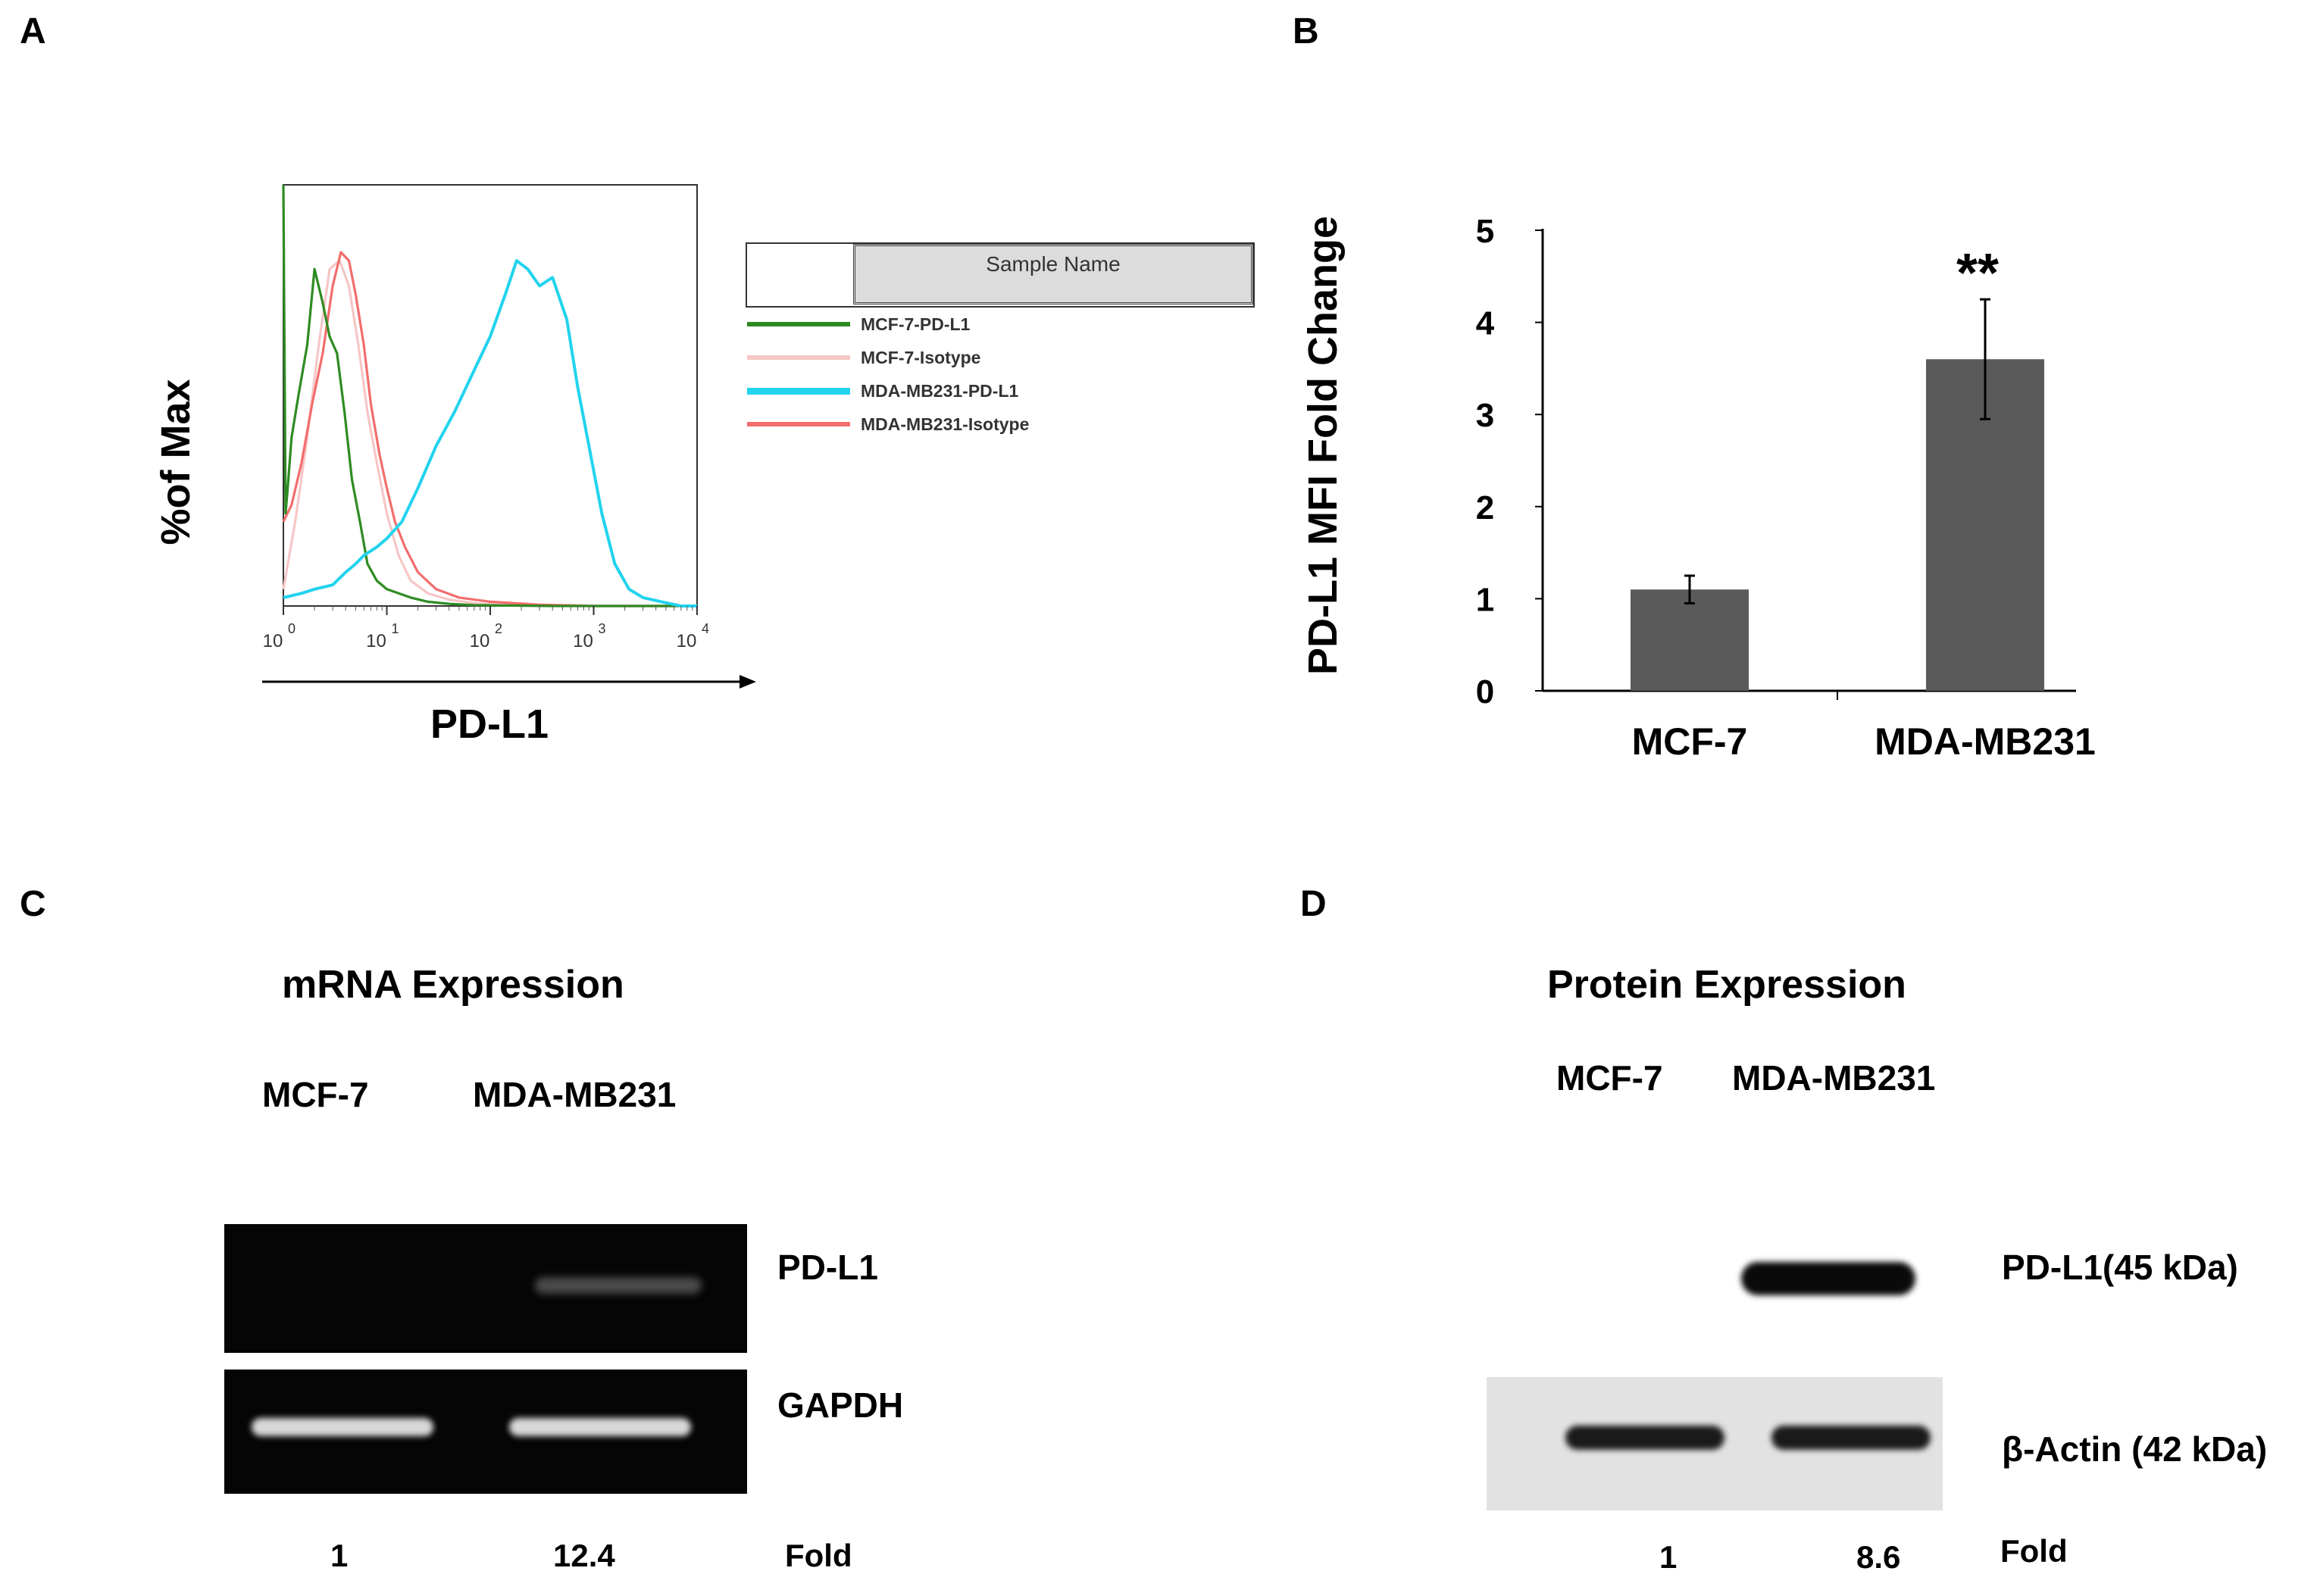 The image size is (2317, 1596). I want to click on legend-item: MCF-7-PD-L1, so click(858, 324).